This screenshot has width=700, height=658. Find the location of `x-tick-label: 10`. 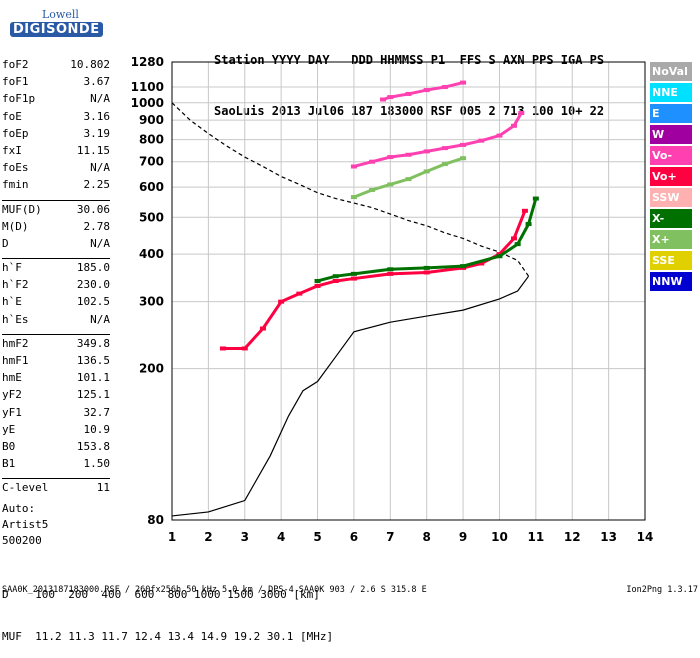

x-tick-label: 10 is located at coordinates (499, 537).